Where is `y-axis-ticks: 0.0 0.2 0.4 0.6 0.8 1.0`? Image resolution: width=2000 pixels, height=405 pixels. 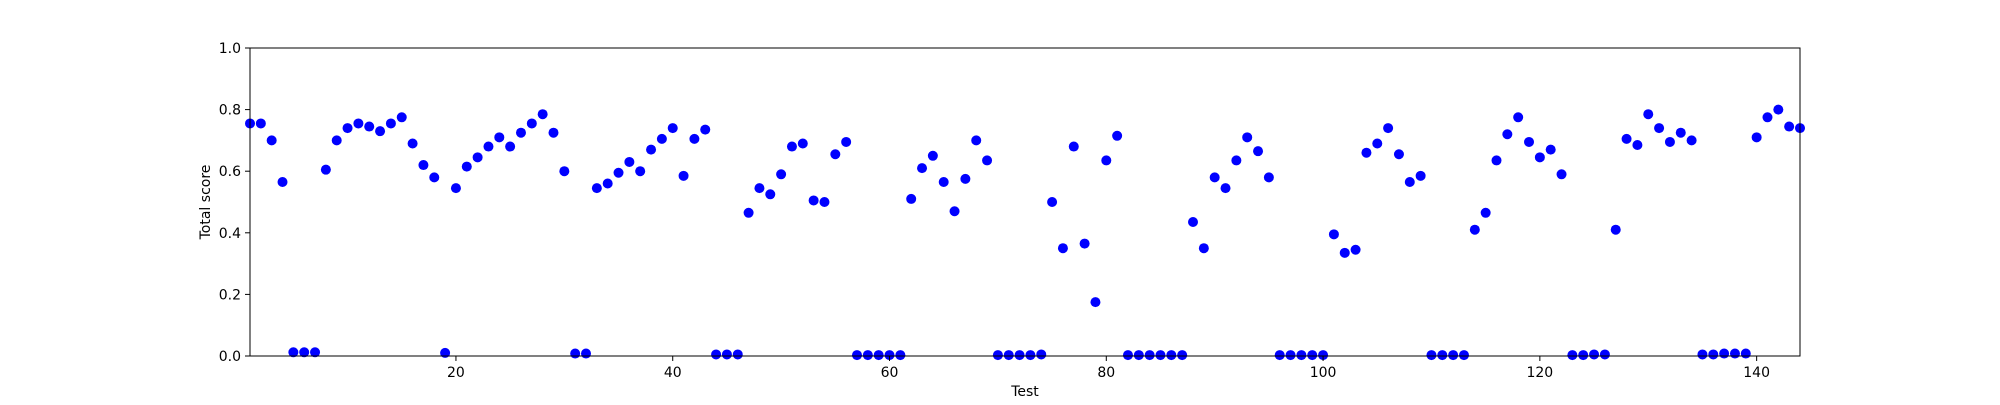 y-axis-ticks: 0.0 0.2 0.4 0.6 0.8 1.0 is located at coordinates (234, 203).